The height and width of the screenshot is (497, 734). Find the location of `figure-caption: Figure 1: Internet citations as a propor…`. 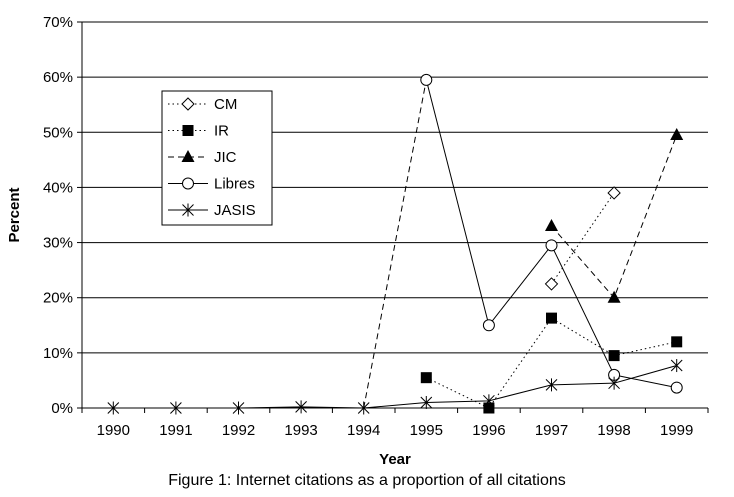

figure-caption: Figure 1: Internet citations as a propor… is located at coordinates (367, 480).